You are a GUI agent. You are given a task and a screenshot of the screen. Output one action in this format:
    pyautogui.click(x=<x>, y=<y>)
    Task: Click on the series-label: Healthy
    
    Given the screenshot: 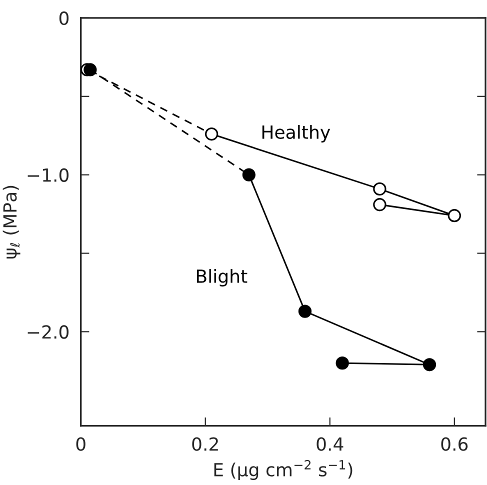 What is the action you would take?
    pyautogui.click(x=296, y=133)
    